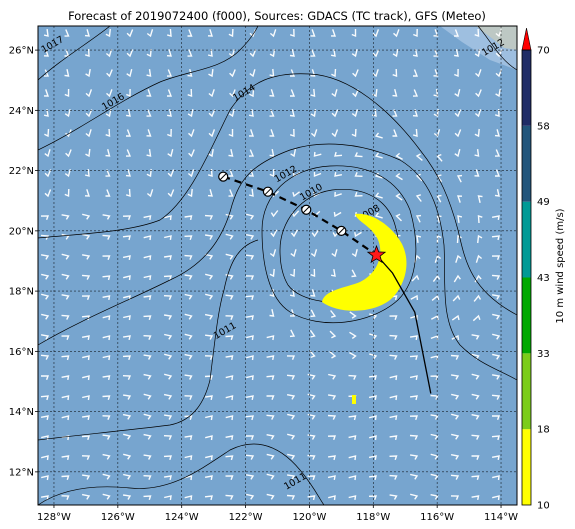 Image resolution: width=575 pixels, height=529 pixels. I want to click on latitude-tick-label: 12°N, so click(21, 472).